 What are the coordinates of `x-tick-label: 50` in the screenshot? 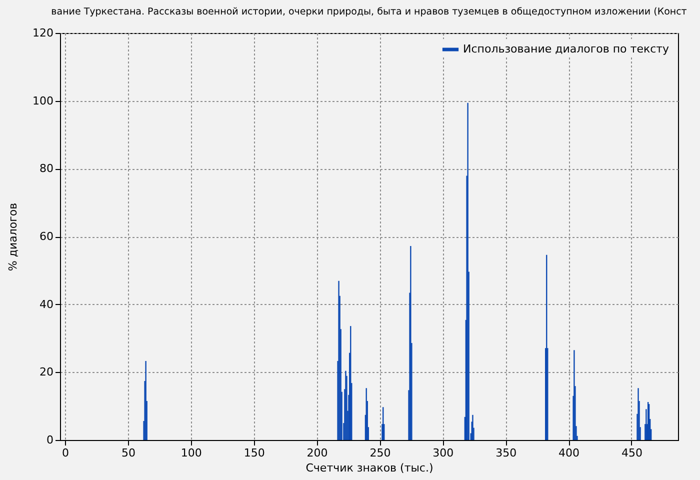 It's located at (128, 453).